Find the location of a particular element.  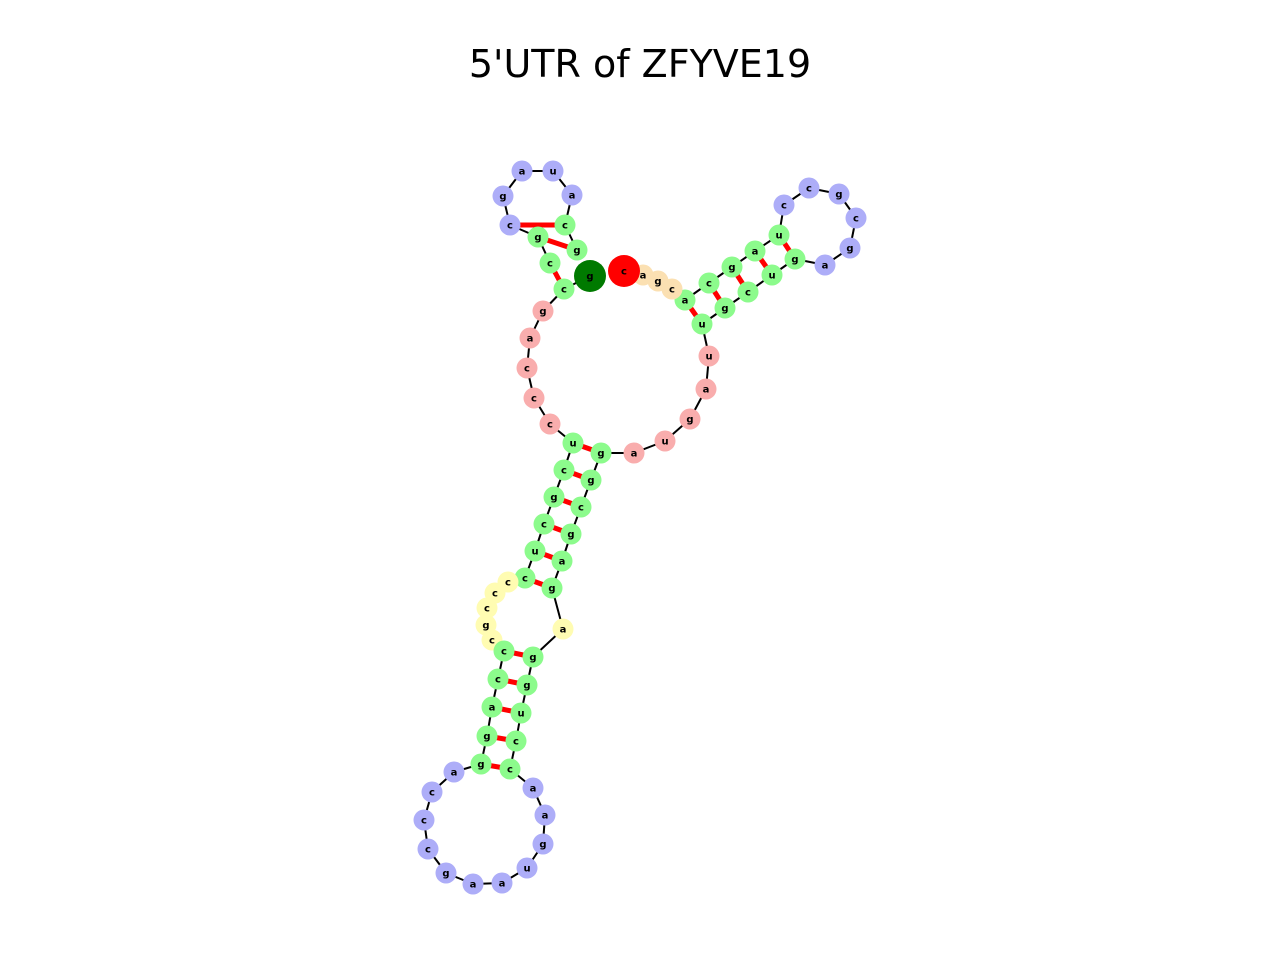

nucleotide-24: a is located at coordinates (454, 772).